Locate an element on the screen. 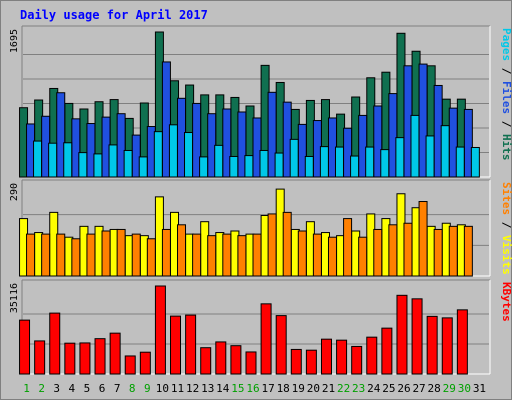 The width and height of the screenshot is (512, 400). x-tick-label: 8 is located at coordinates (132, 388).